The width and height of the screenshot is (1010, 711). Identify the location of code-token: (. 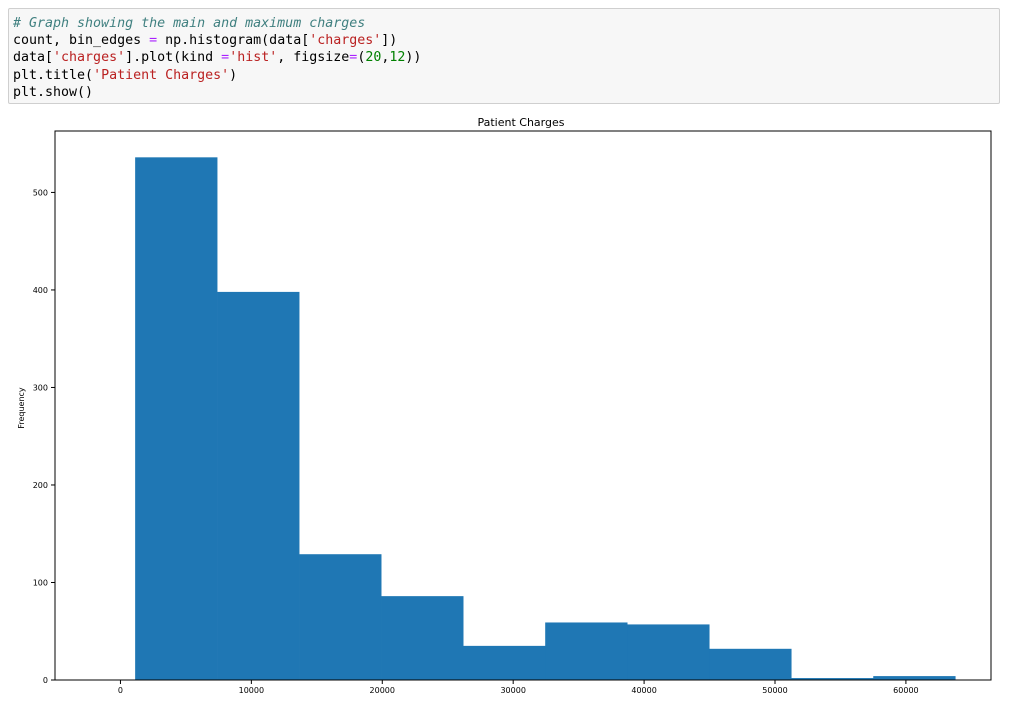
(361, 58).